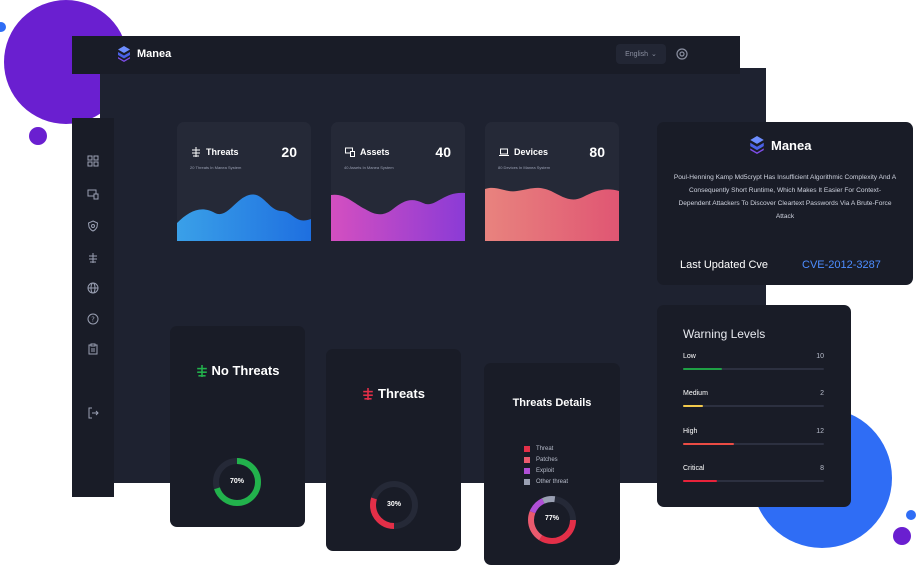  What do you see at coordinates (753, 476) in the screenshot?
I see `warning-level-row: Critical 8` at bounding box center [753, 476].